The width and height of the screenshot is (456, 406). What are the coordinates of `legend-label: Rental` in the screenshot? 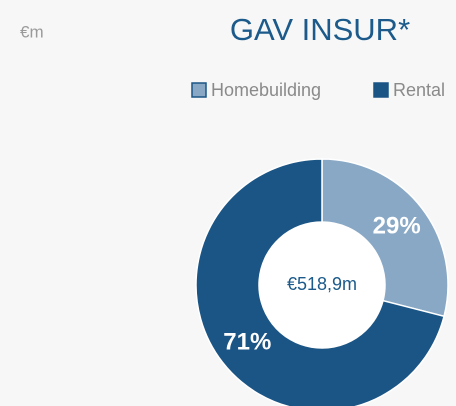 It's located at (419, 90).